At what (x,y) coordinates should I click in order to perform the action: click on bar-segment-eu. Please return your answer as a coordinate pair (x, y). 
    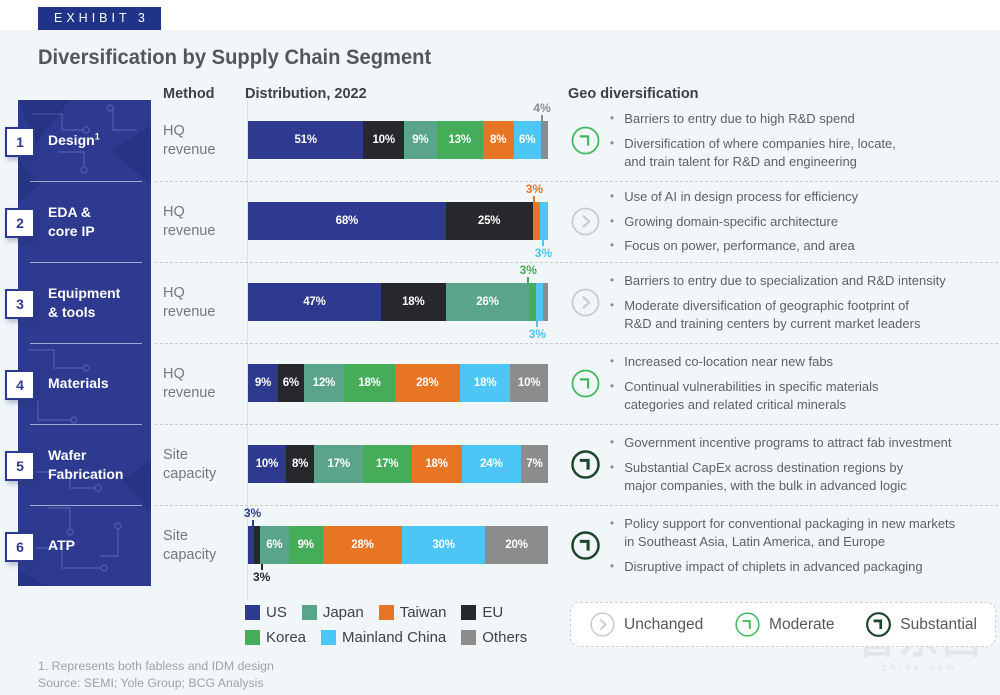
    Looking at the image, I should click on (257, 545).